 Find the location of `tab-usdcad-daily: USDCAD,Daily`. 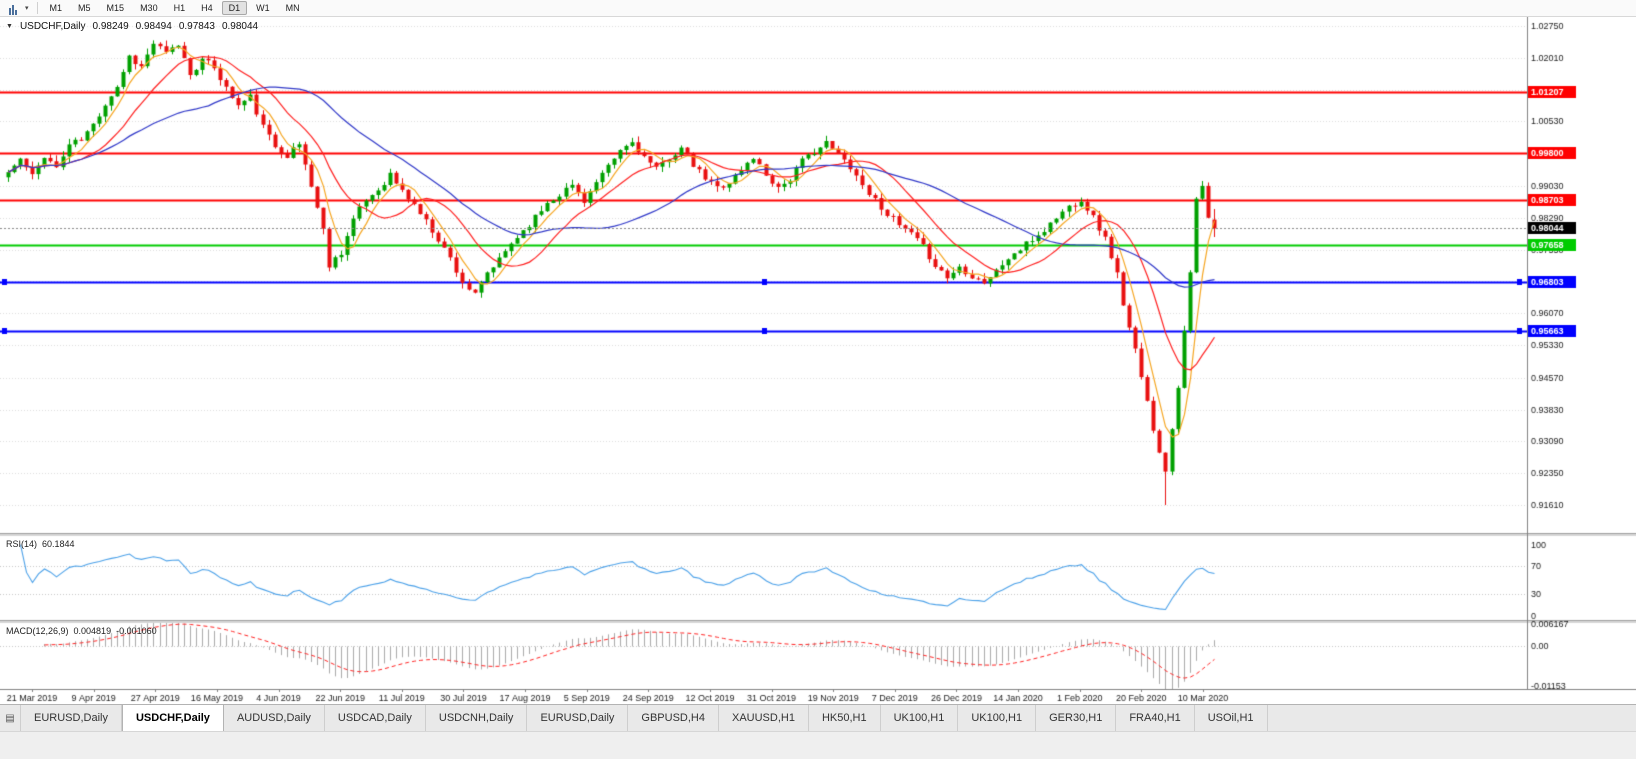

tab-usdcad-daily: USDCAD,Daily is located at coordinates (375, 718).